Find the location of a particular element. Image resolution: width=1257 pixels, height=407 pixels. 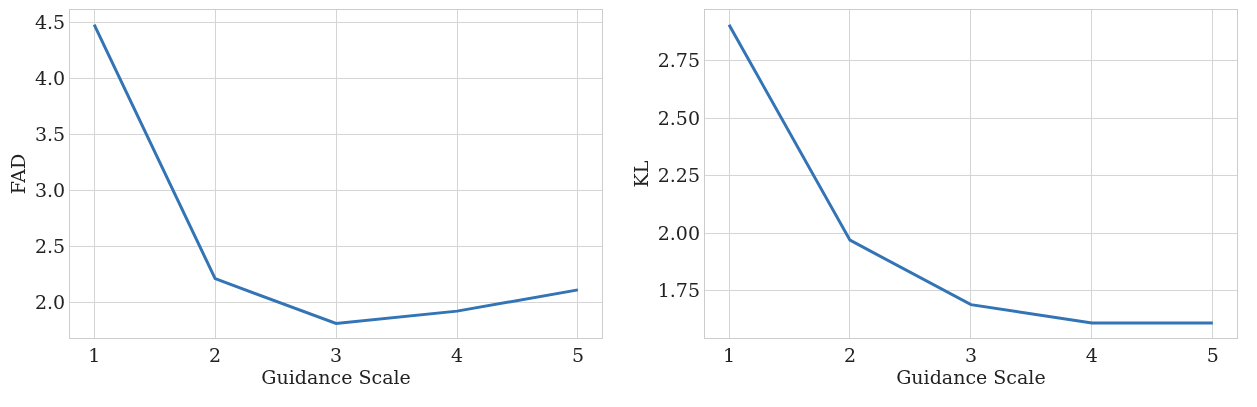

y-tick-label: 2.75 is located at coordinates (679, 60).